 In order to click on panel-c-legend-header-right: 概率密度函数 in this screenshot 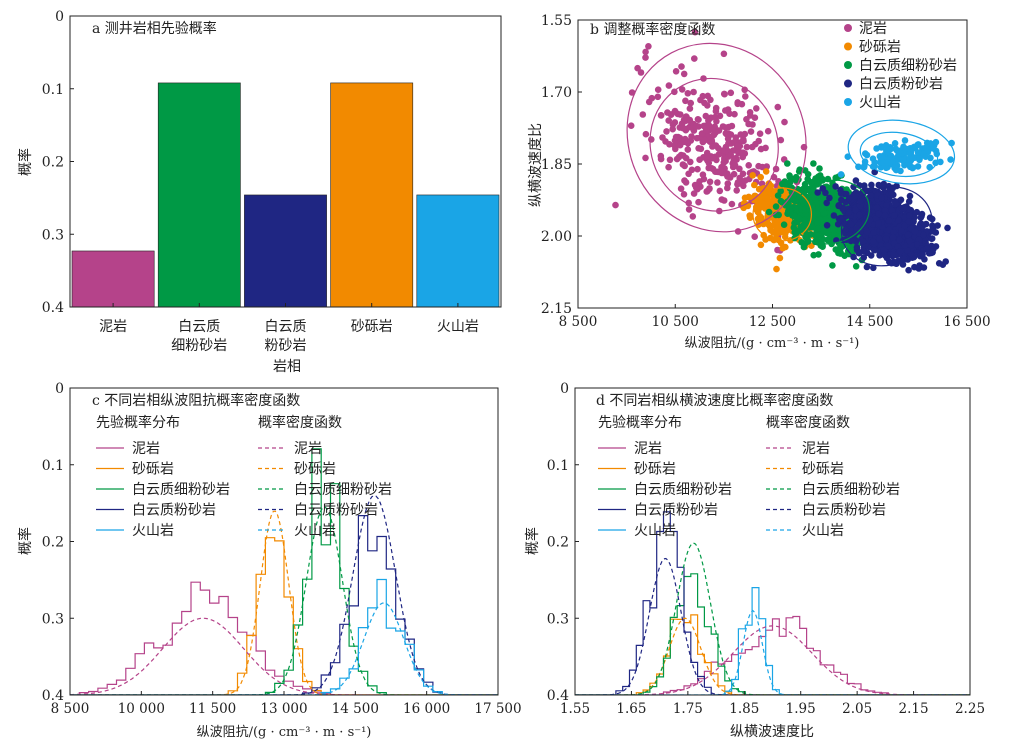, I will do `click(300, 422)`.